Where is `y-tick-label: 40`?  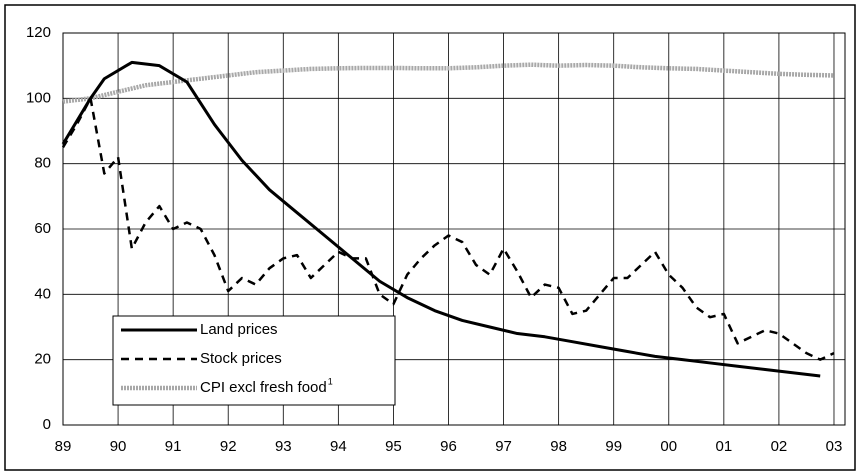
y-tick-label: 40 is located at coordinates (42, 293).